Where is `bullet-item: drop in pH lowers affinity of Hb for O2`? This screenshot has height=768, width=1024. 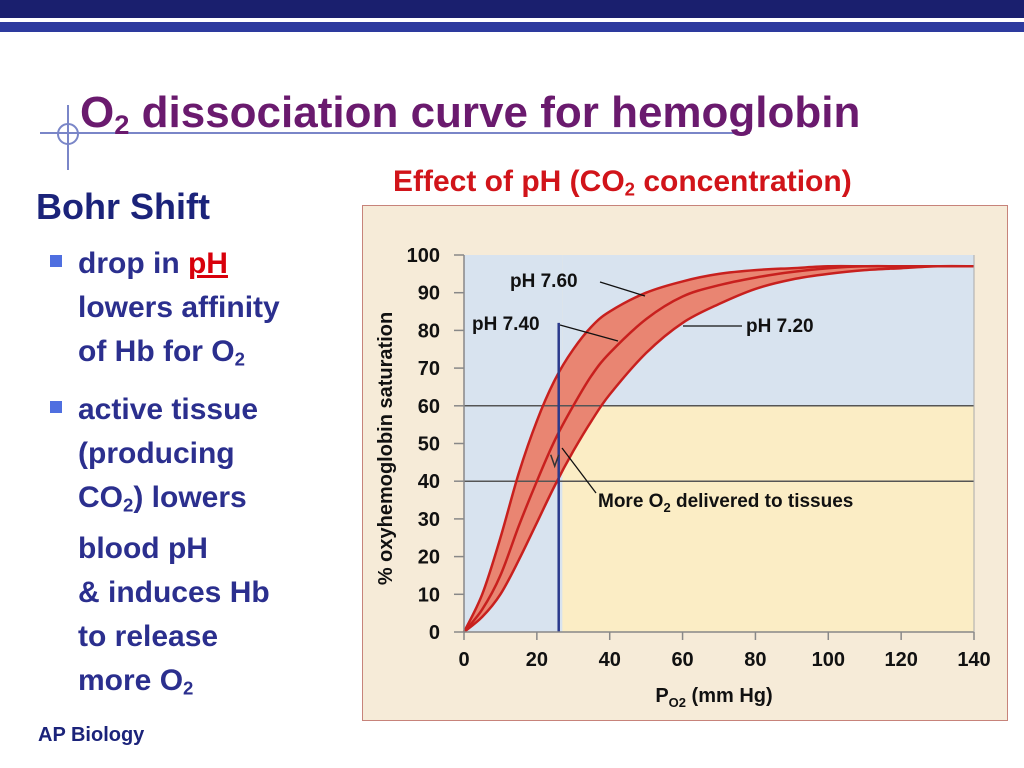 bullet-item: drop in pH lowers affinity of Hb for O2 is located at coordinates (198, 312).